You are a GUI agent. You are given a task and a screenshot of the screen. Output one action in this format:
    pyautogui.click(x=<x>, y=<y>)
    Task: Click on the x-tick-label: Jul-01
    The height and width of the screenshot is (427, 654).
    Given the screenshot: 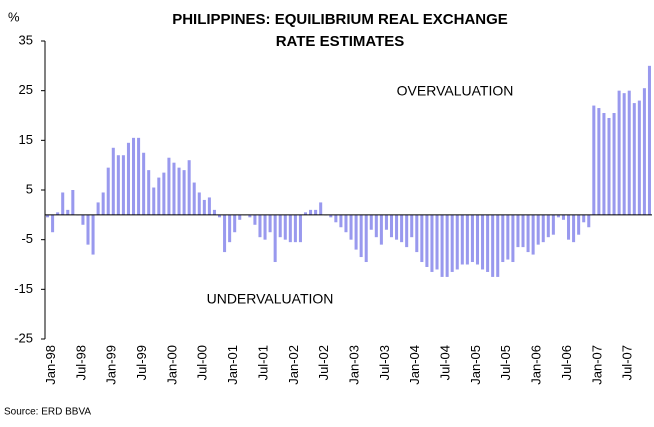 What is the action you would take?
    pyautogui.click(x=262, y=362)
    